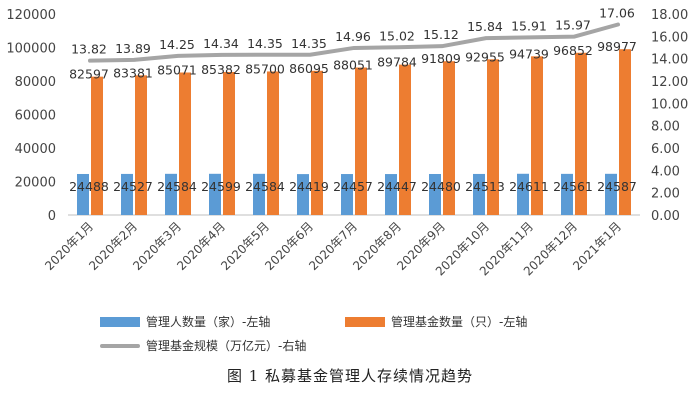 This screenshot has height=405, width=700. I want to click on left-axis-tick-label: 100000, so click(31, 49).